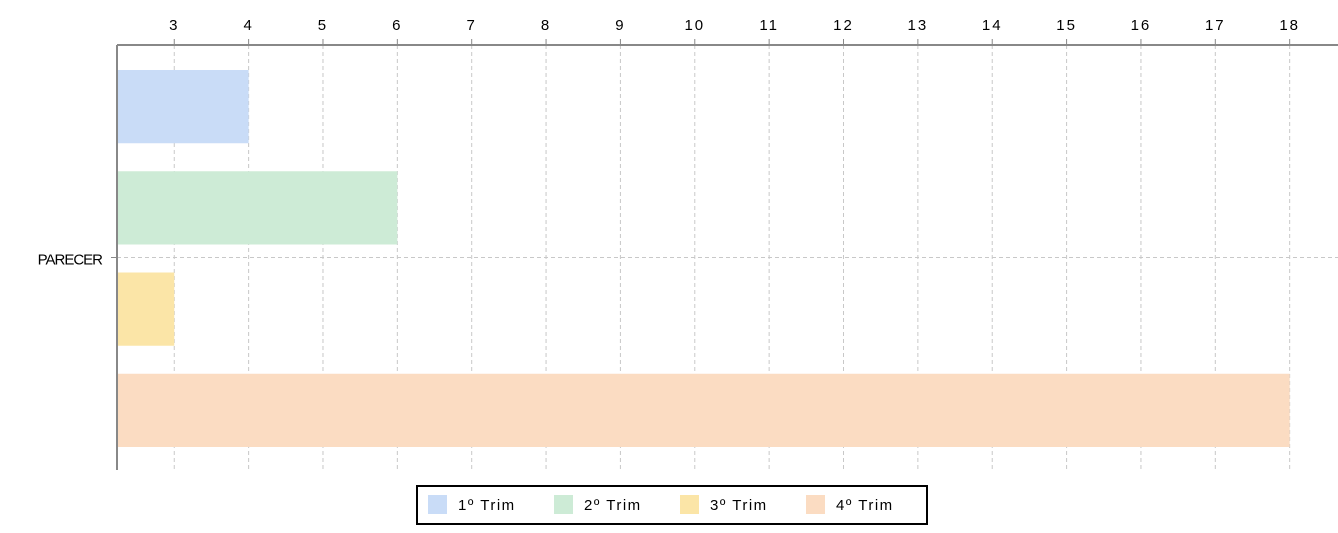 The height and width of the screenshot is (533, 1338). Describe the element at coordinates (843, 25) in the screenshot. I see `x-tick-label: 12` at that location.